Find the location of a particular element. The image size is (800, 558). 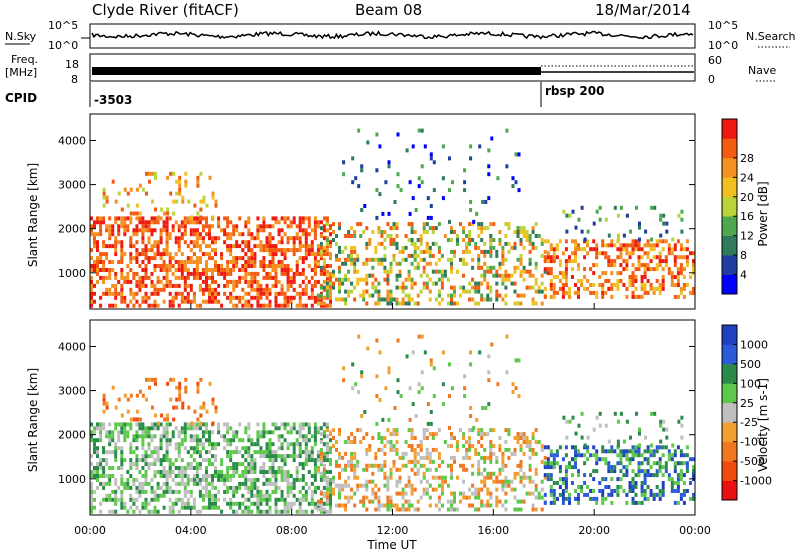

noise-frame is located at coordinates (392, 36).